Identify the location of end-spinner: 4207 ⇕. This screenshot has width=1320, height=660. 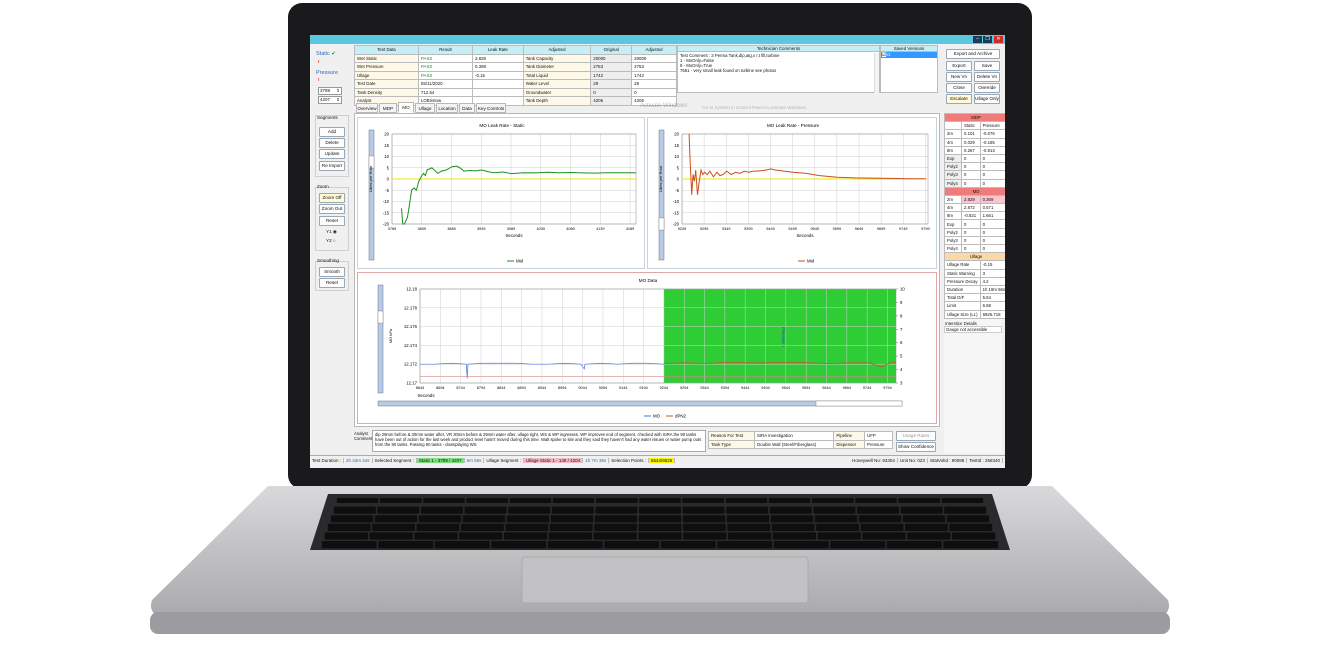
(330, 100).